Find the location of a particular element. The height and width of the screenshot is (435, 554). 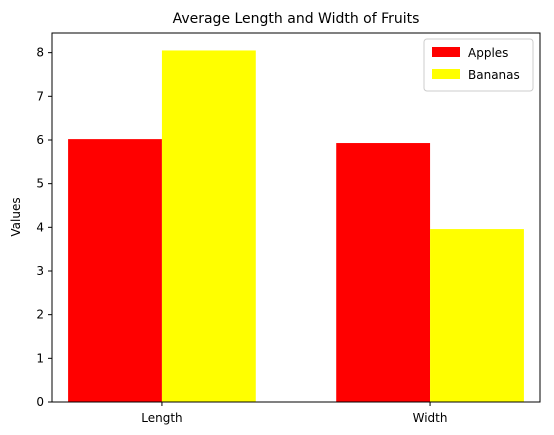

bar-bananas-length is located at coordinates (208, 226).